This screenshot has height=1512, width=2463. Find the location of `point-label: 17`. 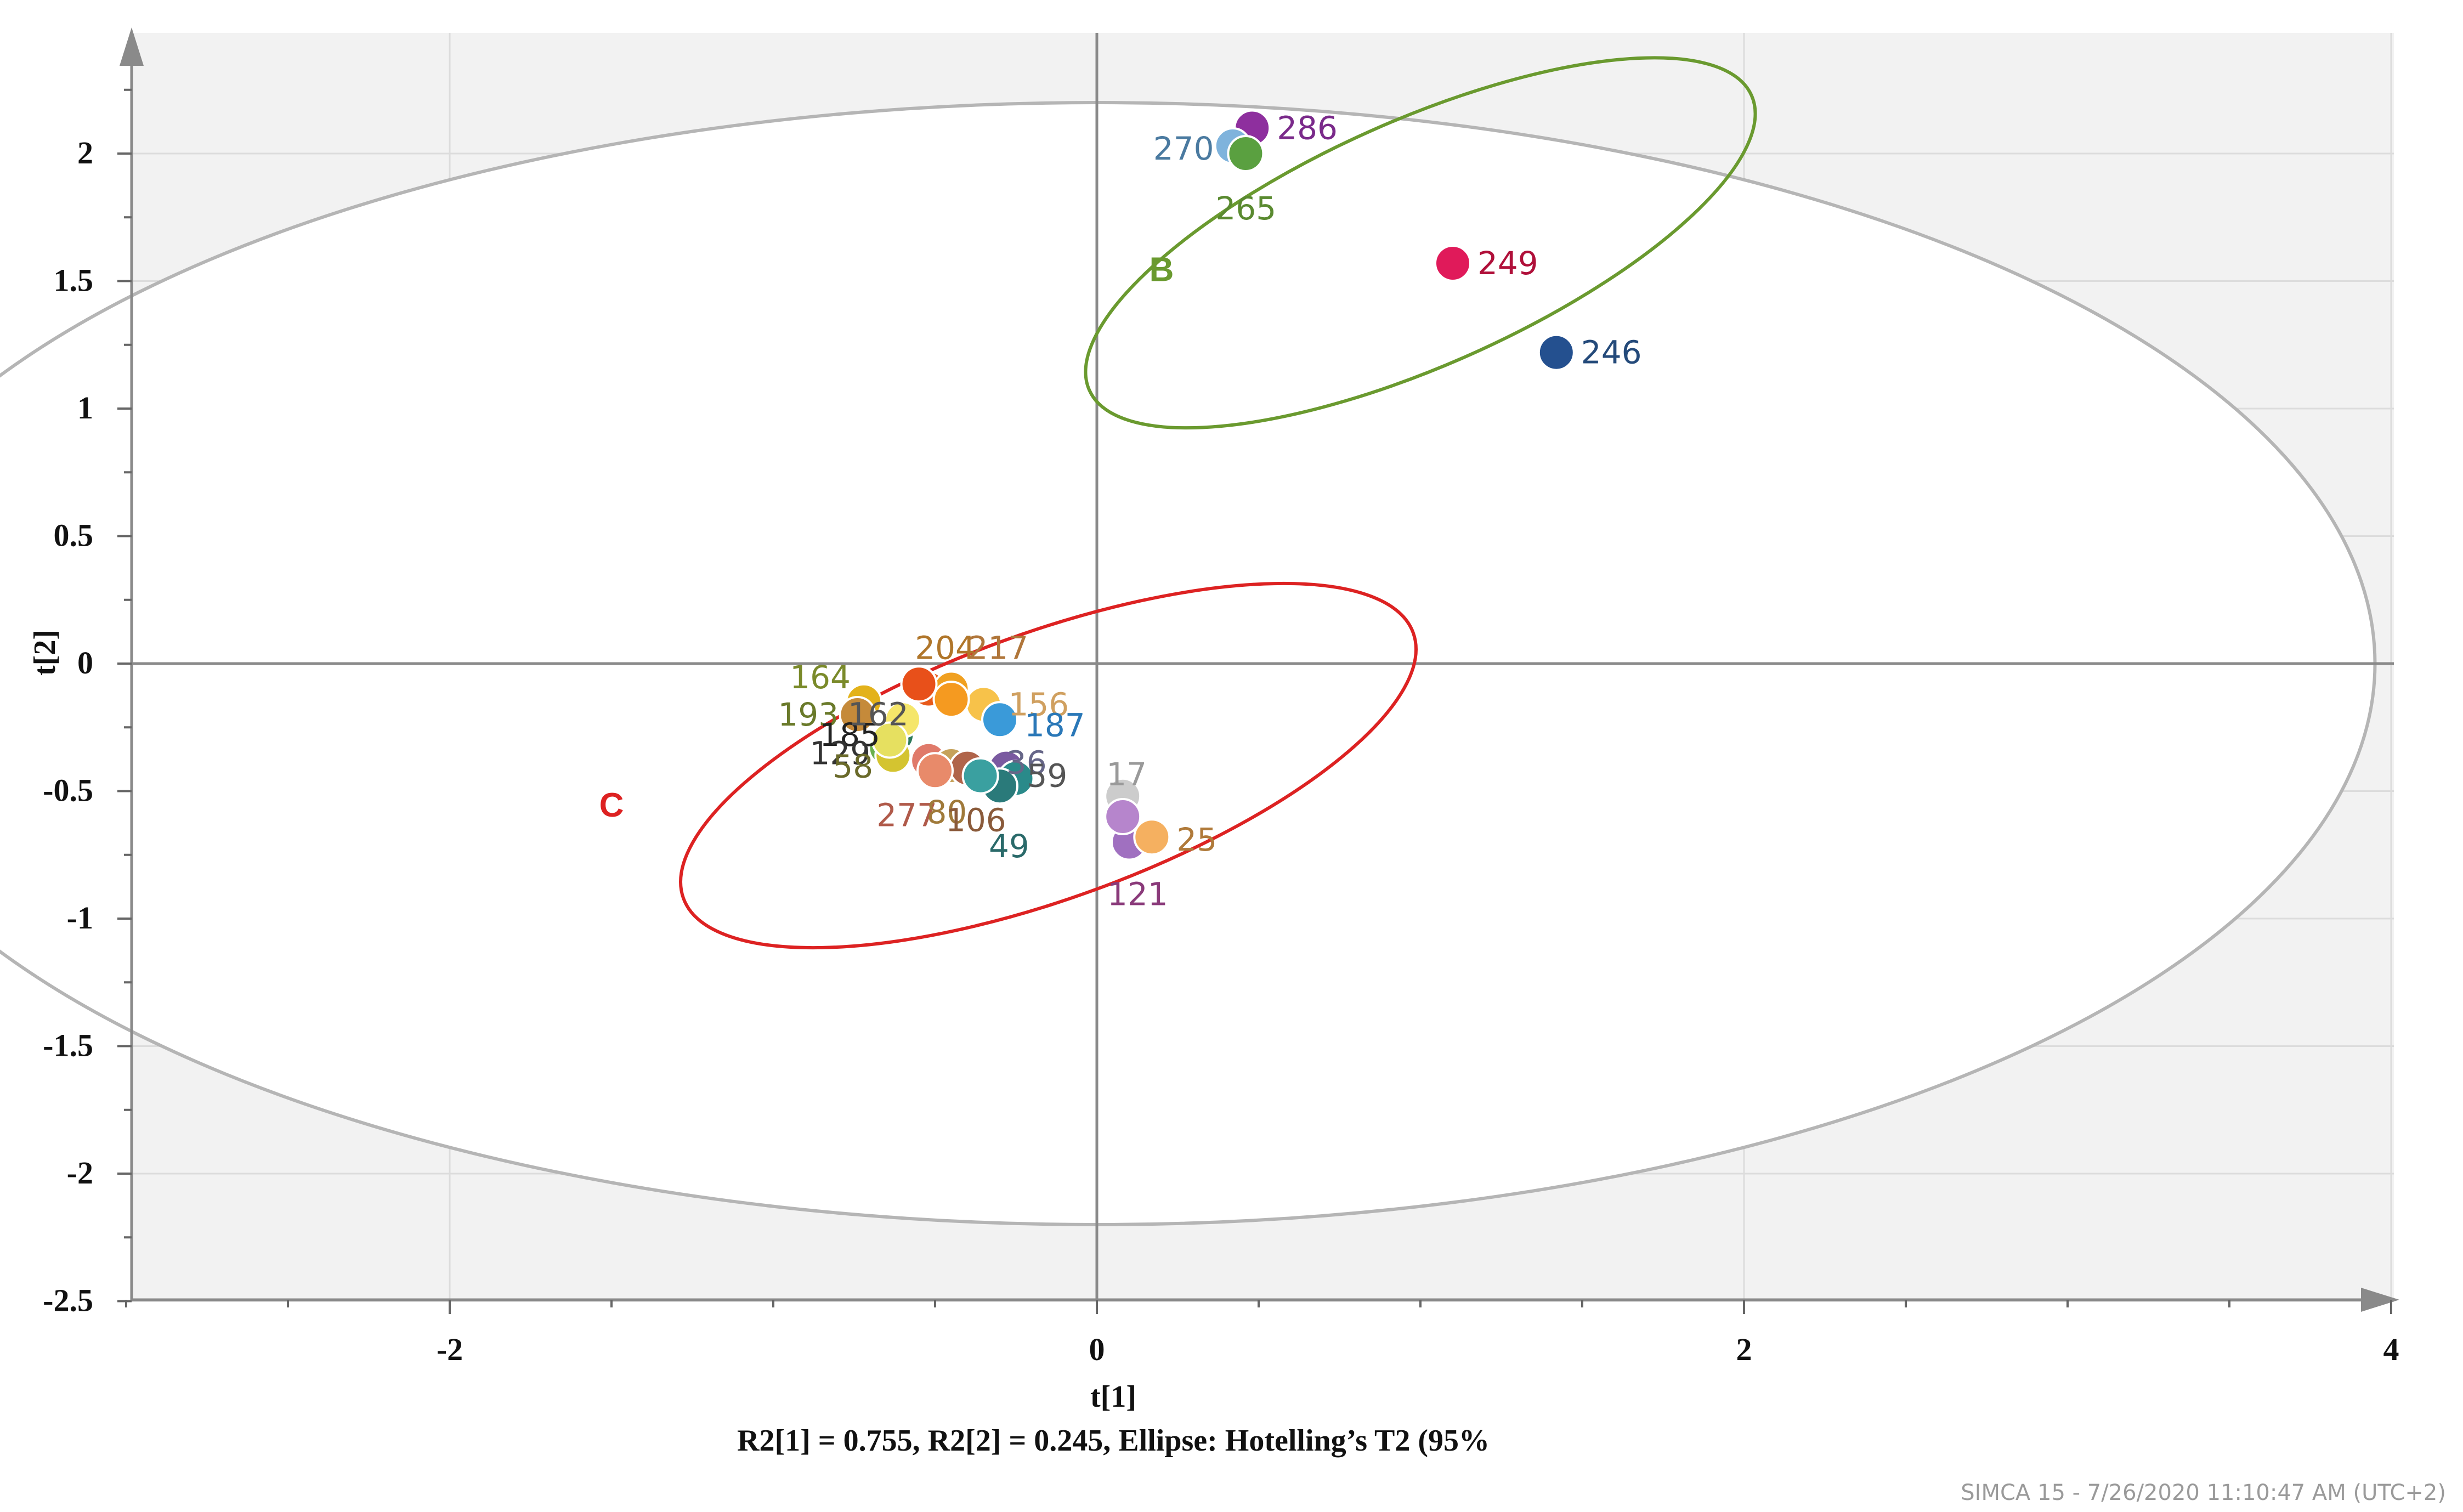

point-label: 17 is located at coordinates (1126, 774).